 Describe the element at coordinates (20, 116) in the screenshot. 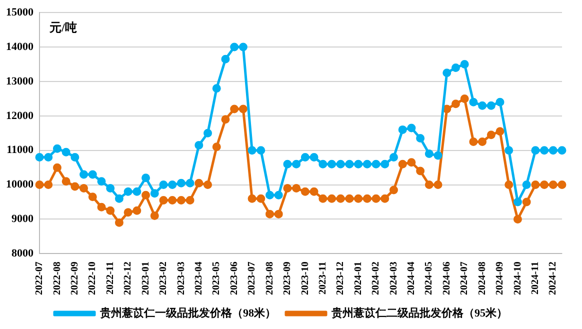

I see `y-tick-label: 12000` at that location.